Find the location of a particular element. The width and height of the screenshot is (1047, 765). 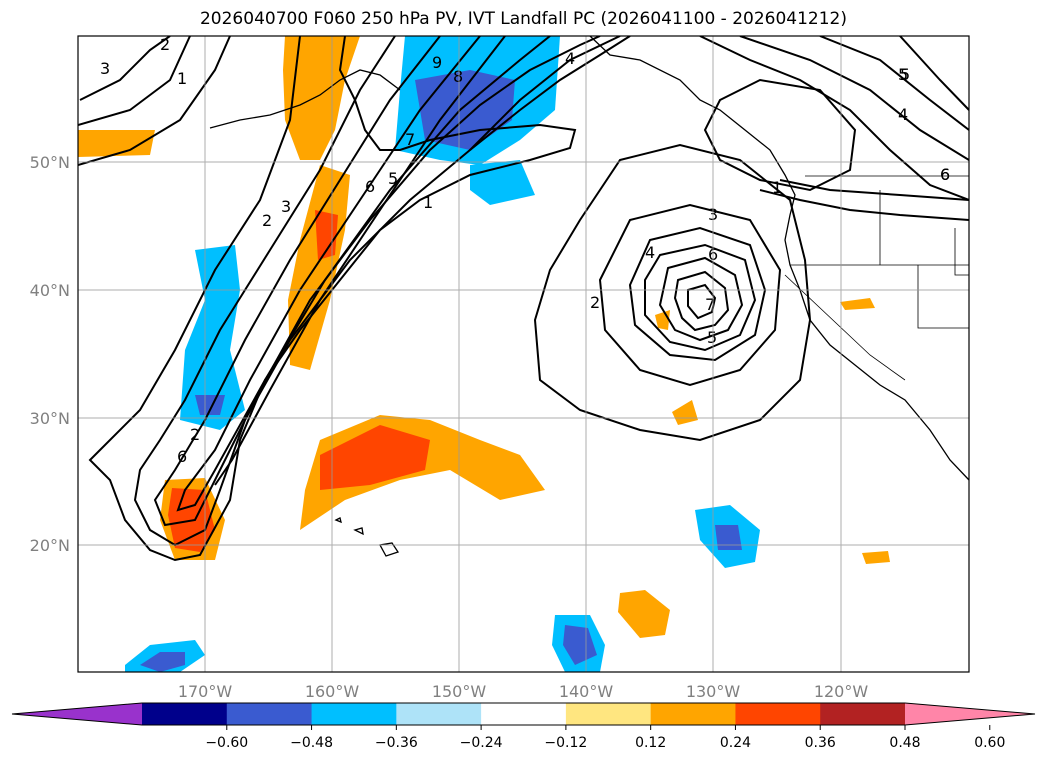

contour-label: 9 is located at coordinates (437, 62).